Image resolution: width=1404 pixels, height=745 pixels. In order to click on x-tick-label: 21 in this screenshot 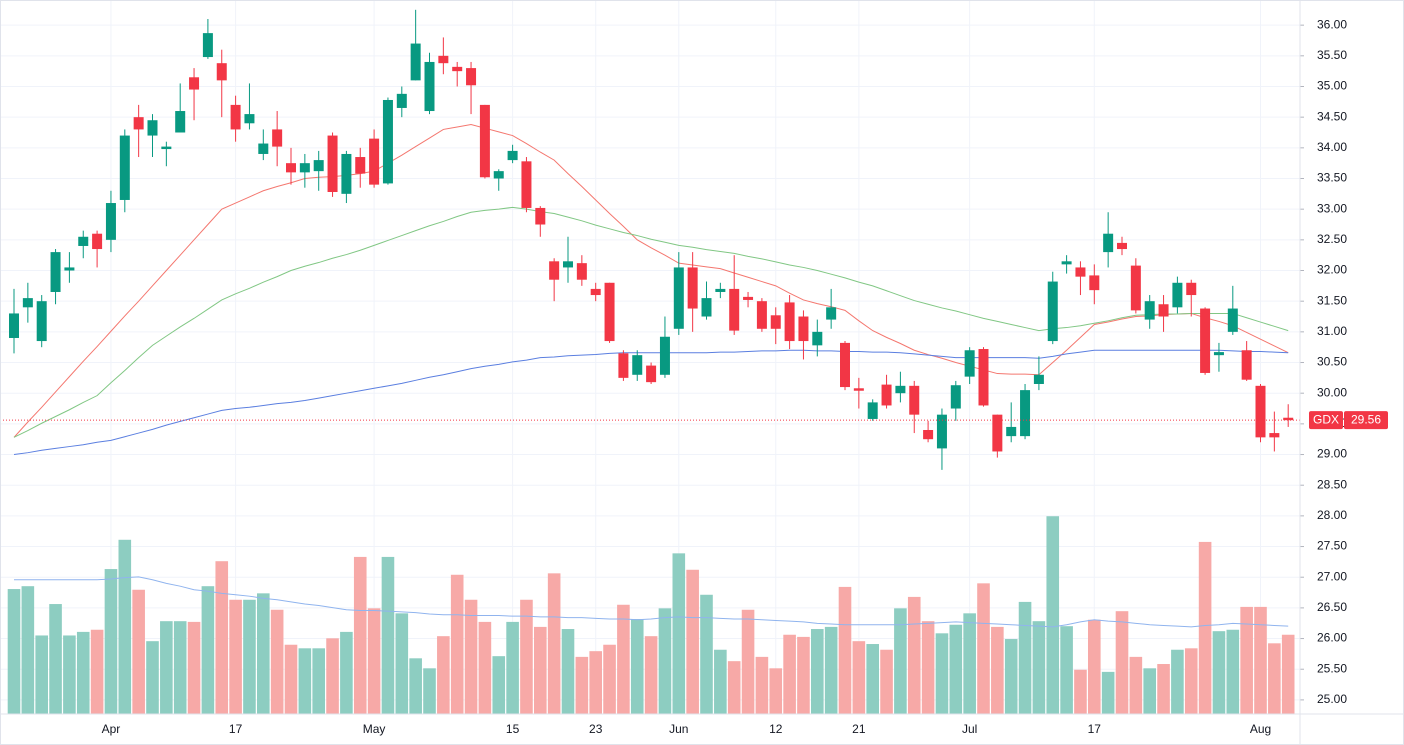, I will do `click(859, 729)`.